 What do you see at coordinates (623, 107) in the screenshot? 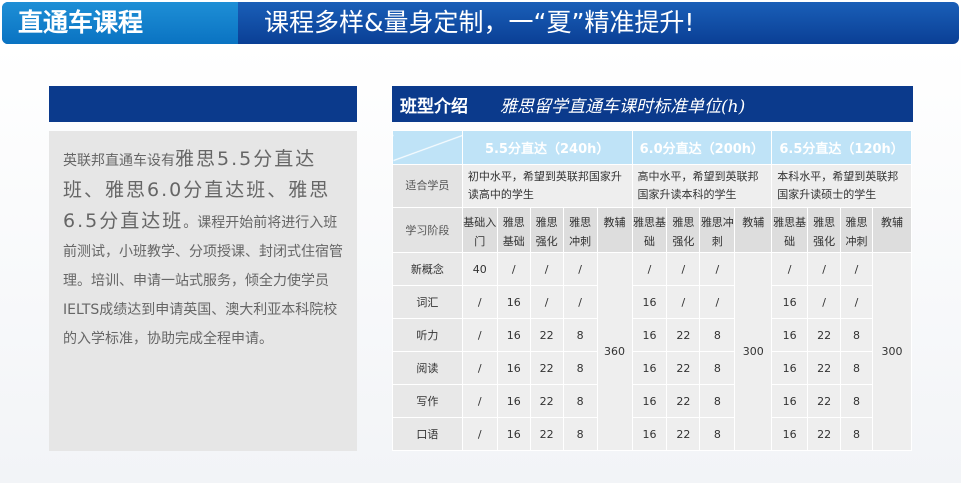
I see `table-subtitle: 雅思留学直通车课时标准单位(h)` at bounding box center [623, 107].